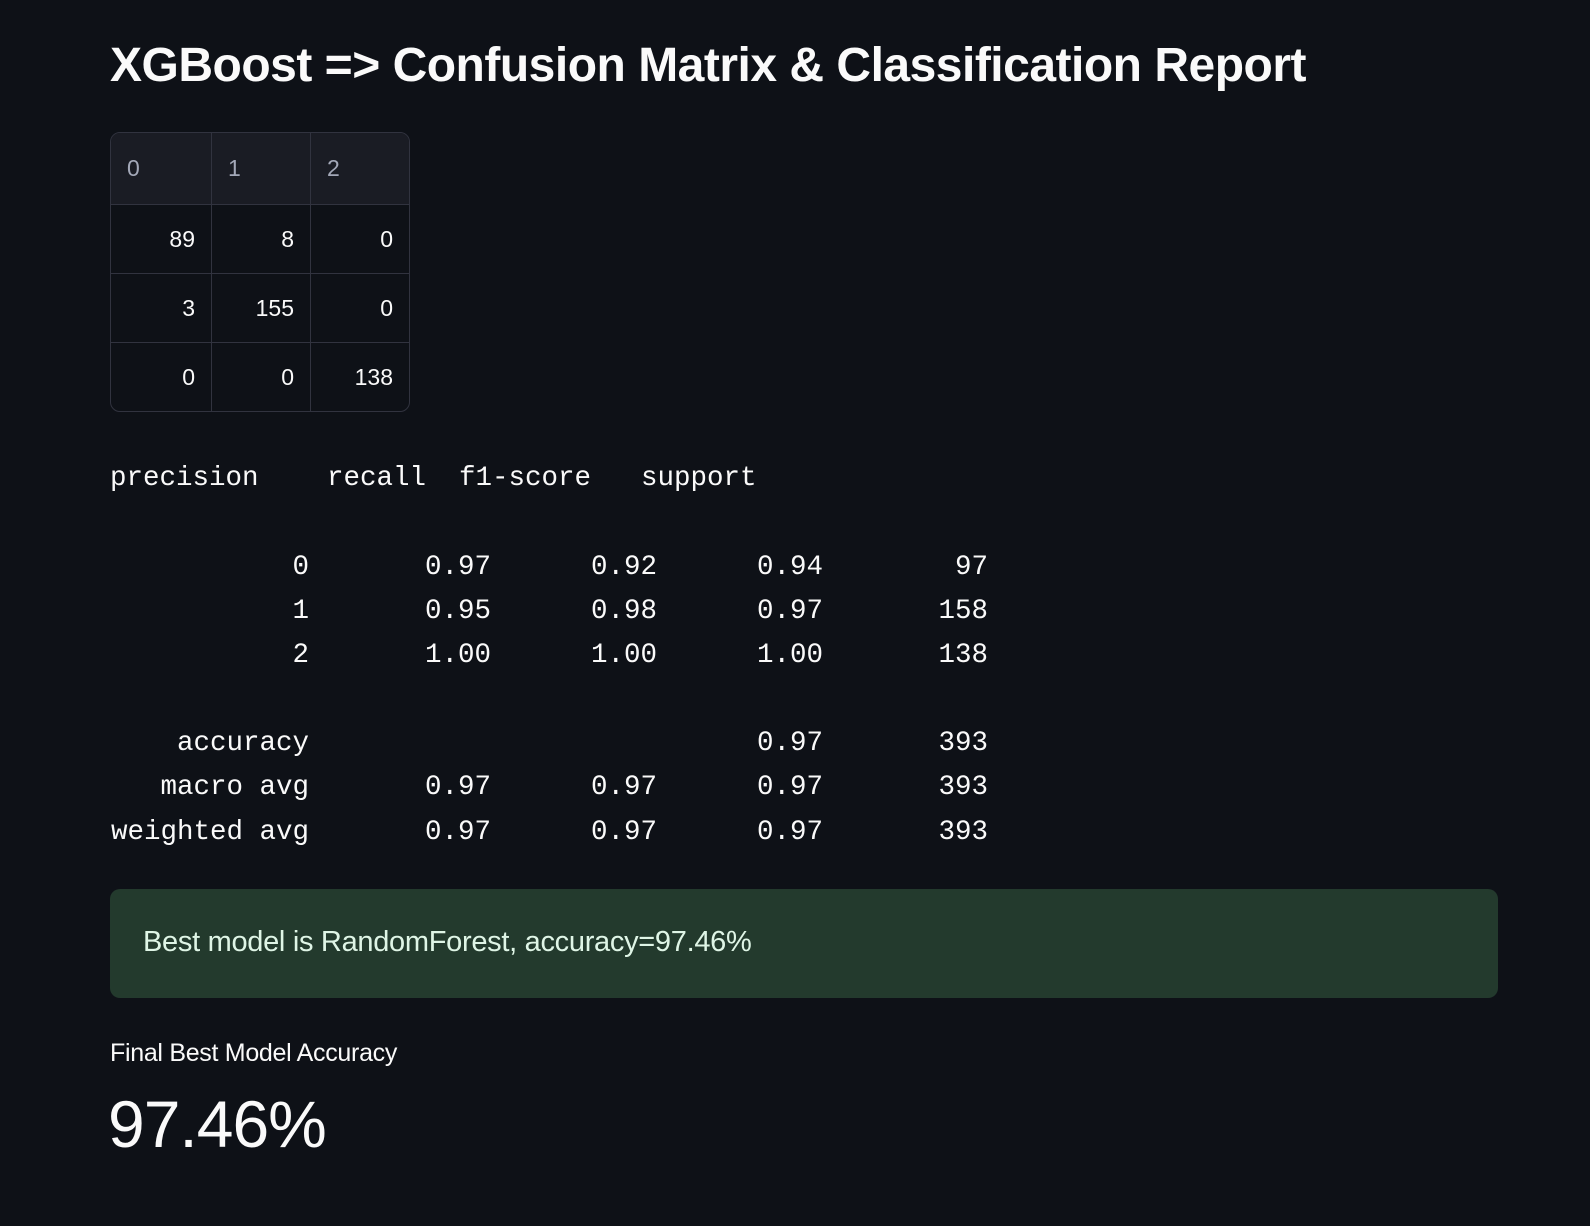  Describe the element at coordinates (300, 567) in the screenshot. I see `report-row-label: 0` at that location.